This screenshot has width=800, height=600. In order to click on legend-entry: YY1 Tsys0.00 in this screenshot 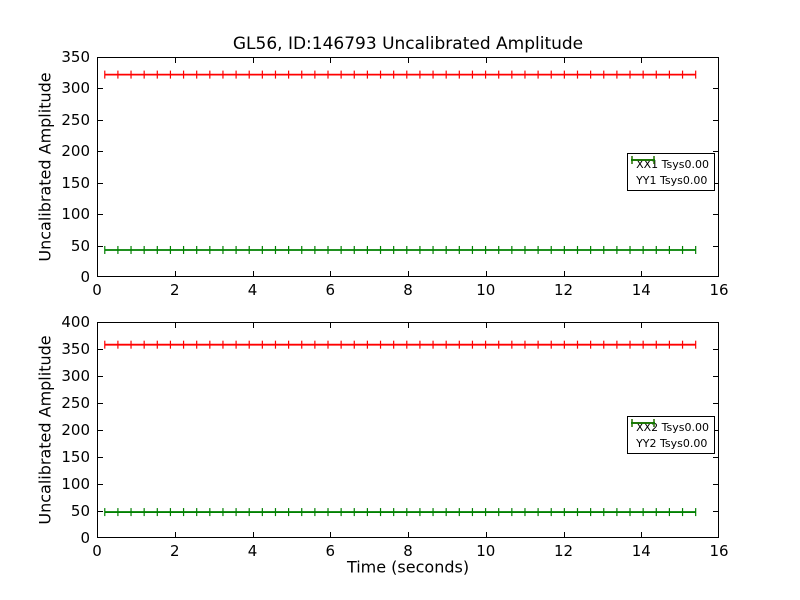, I will do `click(670, 172)`.